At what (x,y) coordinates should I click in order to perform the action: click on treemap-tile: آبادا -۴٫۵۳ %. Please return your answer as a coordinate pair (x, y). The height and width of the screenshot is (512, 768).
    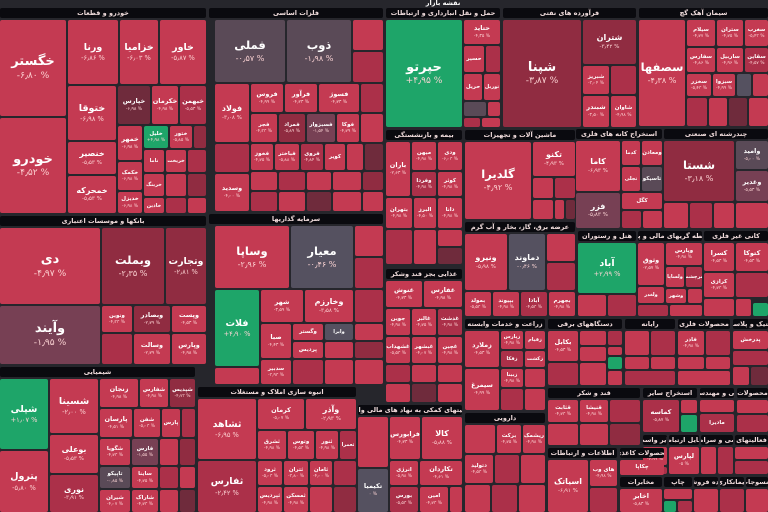
    Looking at the image, I should click on (534, 304).